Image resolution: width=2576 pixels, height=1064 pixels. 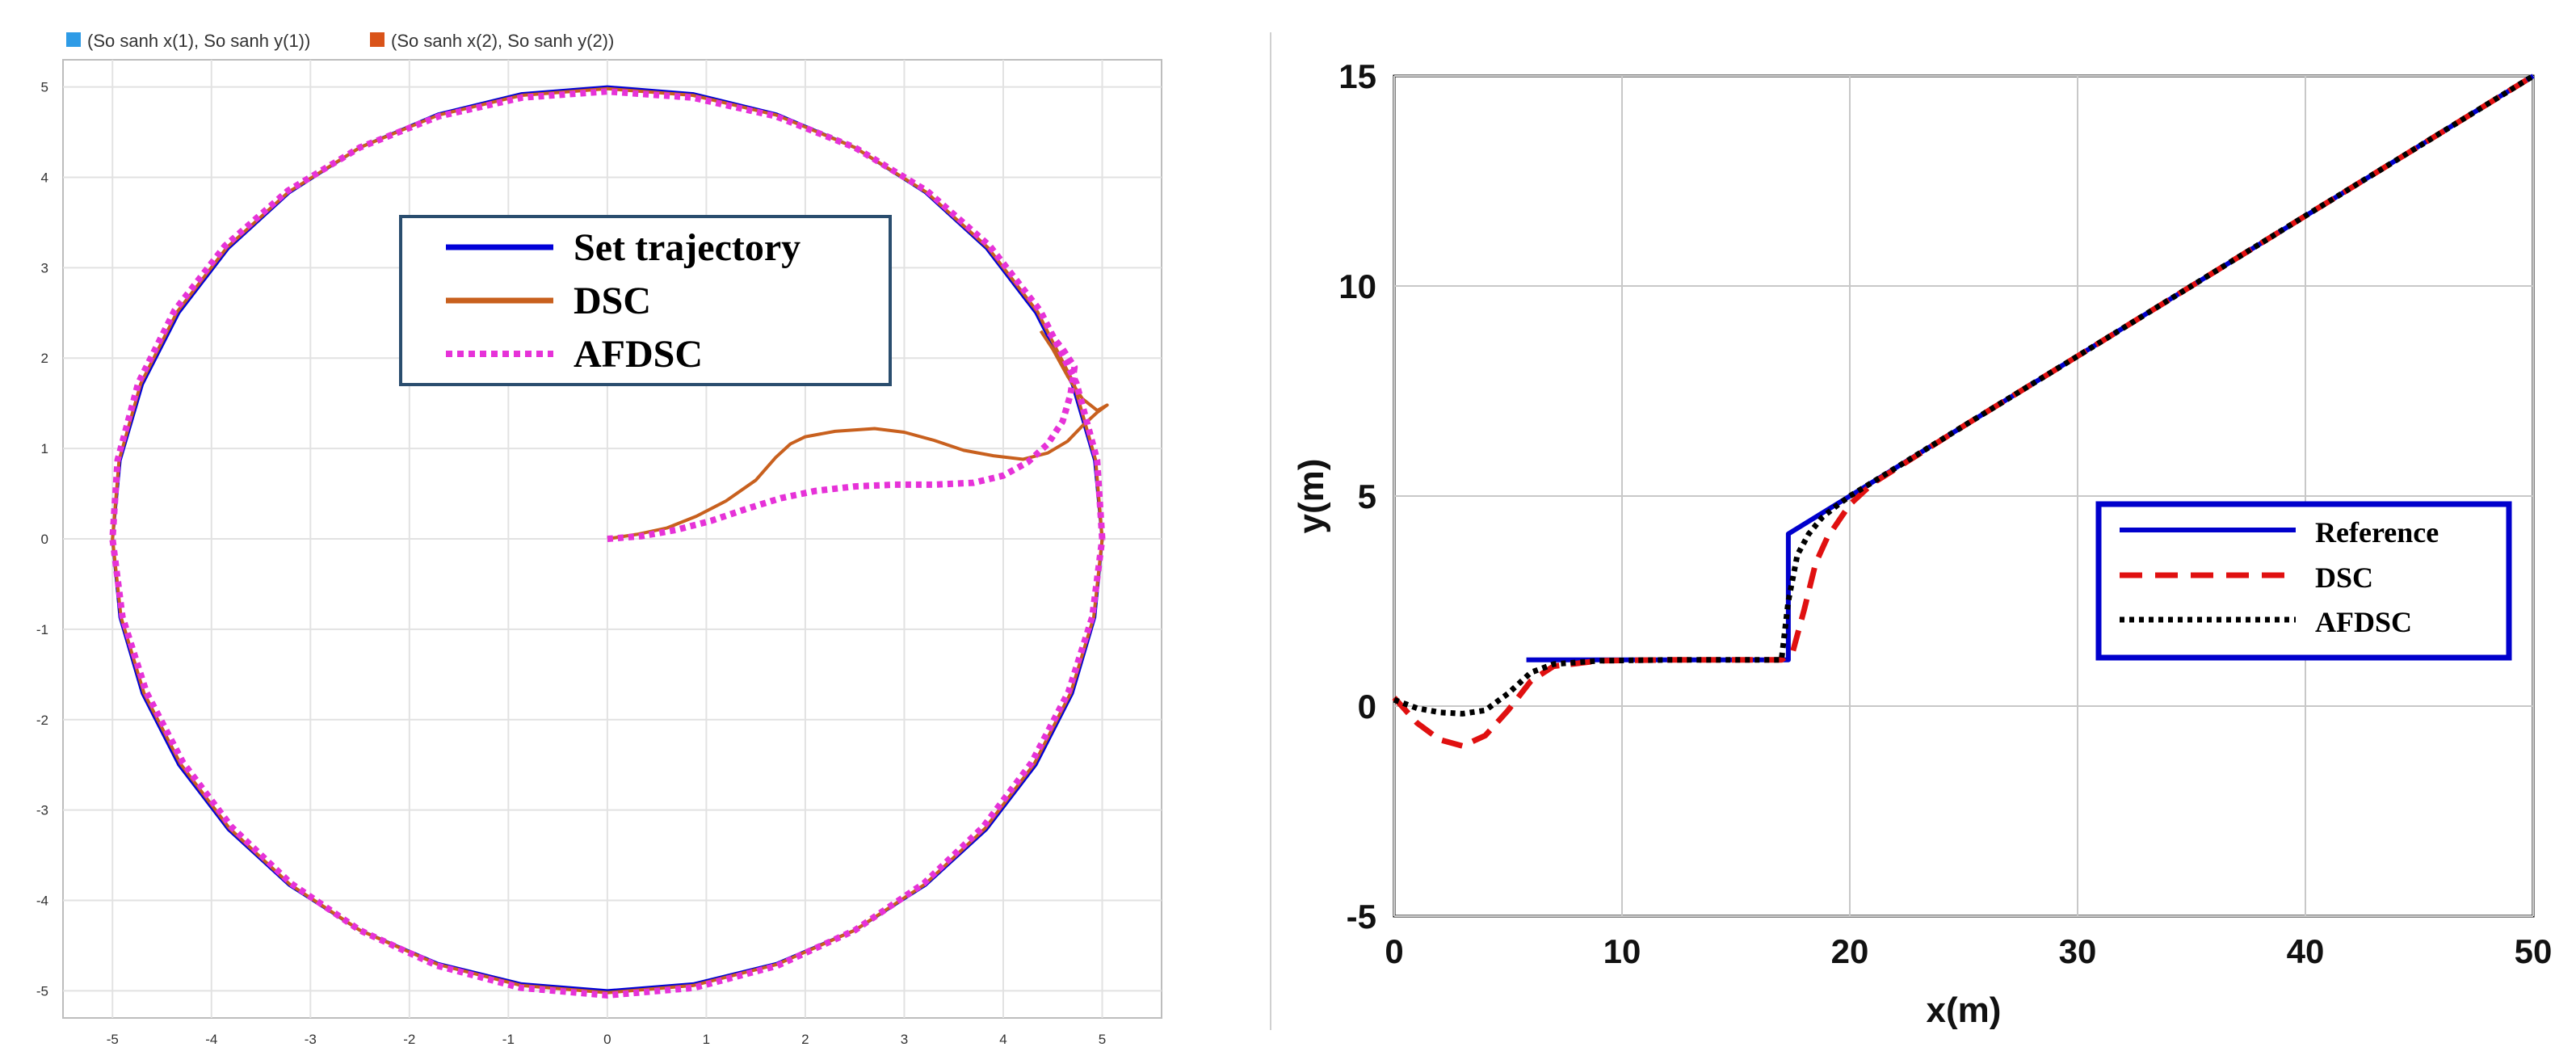 What do you see at coordinates (613, 301) in the screenshot?
I see `legend-label-dsc: DSC` at bounding box center [613, 301].